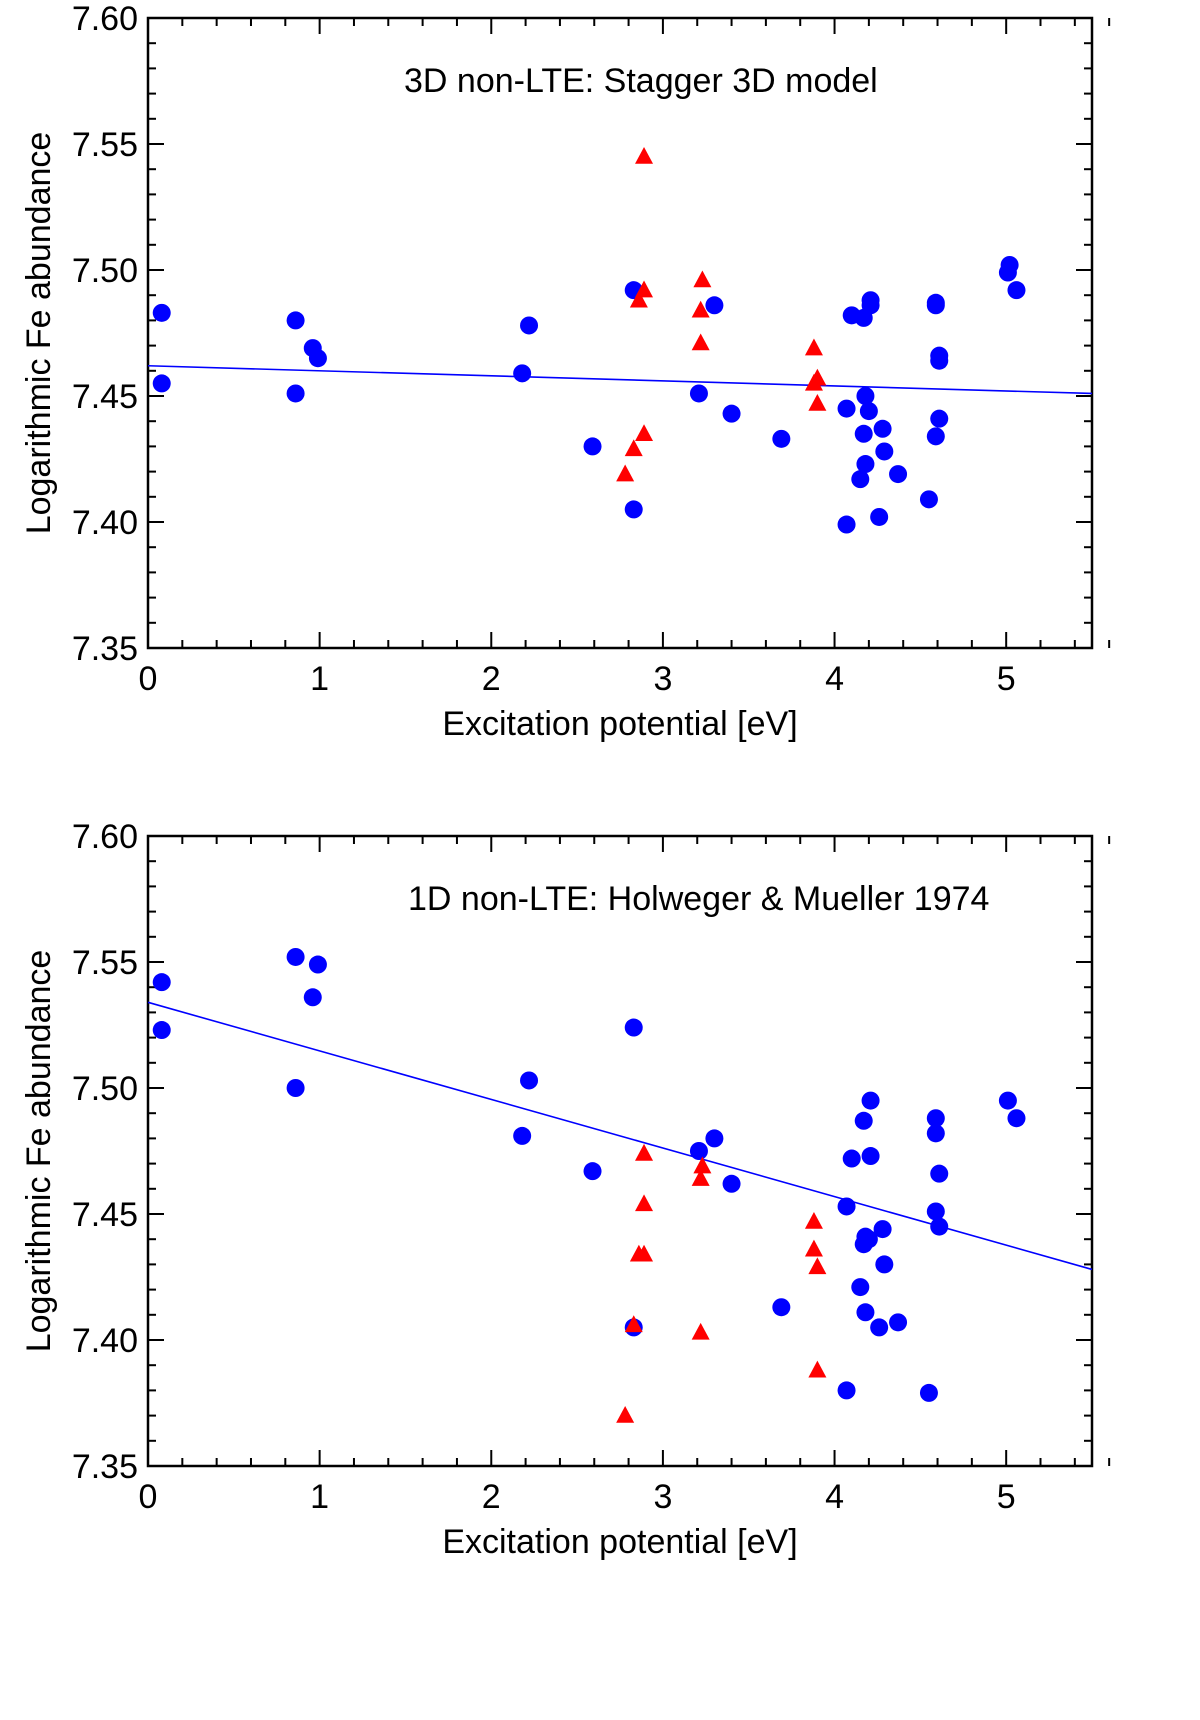  Describe the element at coordinates (834, 1497) in the screenshot. I see `x-tick-label: 4` at that location.